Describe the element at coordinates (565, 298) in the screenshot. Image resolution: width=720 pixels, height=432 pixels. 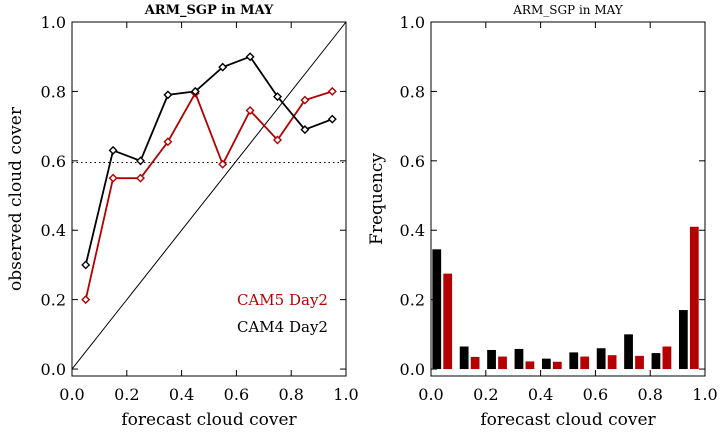
I see `bar-chart-data` at that location.